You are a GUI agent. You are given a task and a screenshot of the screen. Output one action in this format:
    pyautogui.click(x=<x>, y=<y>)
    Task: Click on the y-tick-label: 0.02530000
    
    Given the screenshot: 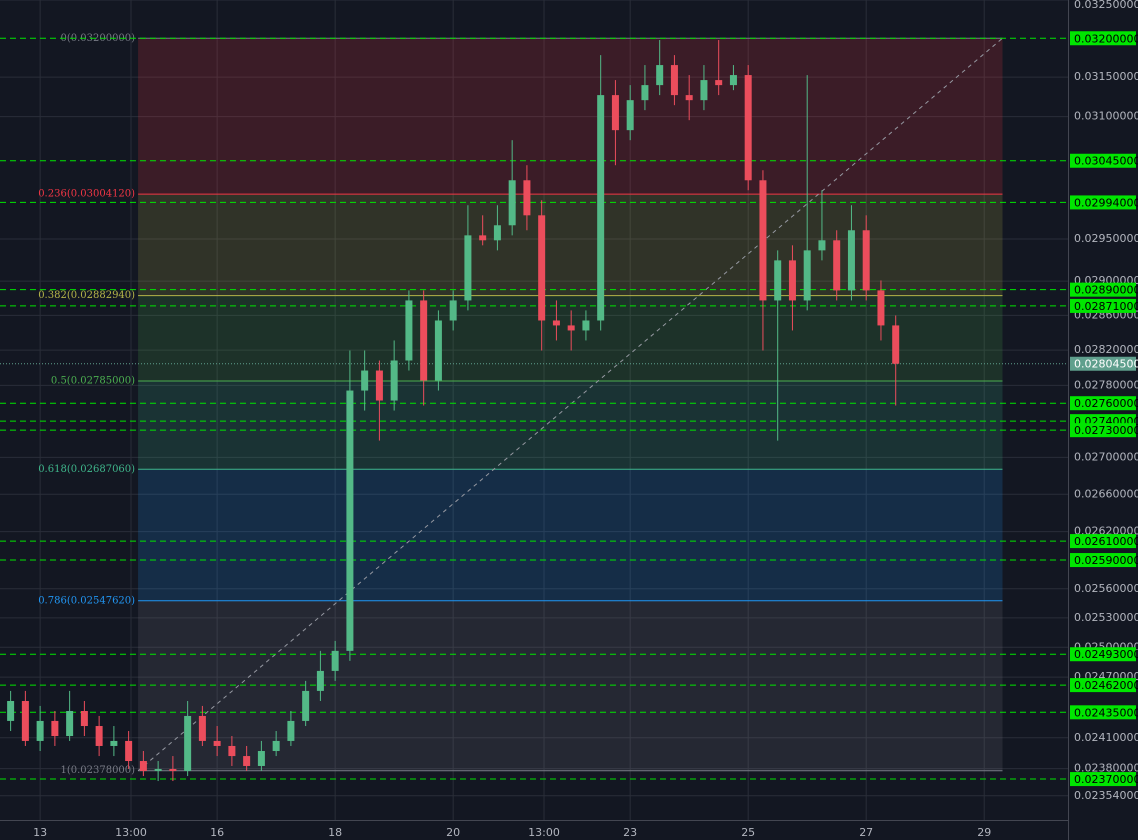 What is the action you would take?
    pyautogui.click(x=1106, y=617)
    